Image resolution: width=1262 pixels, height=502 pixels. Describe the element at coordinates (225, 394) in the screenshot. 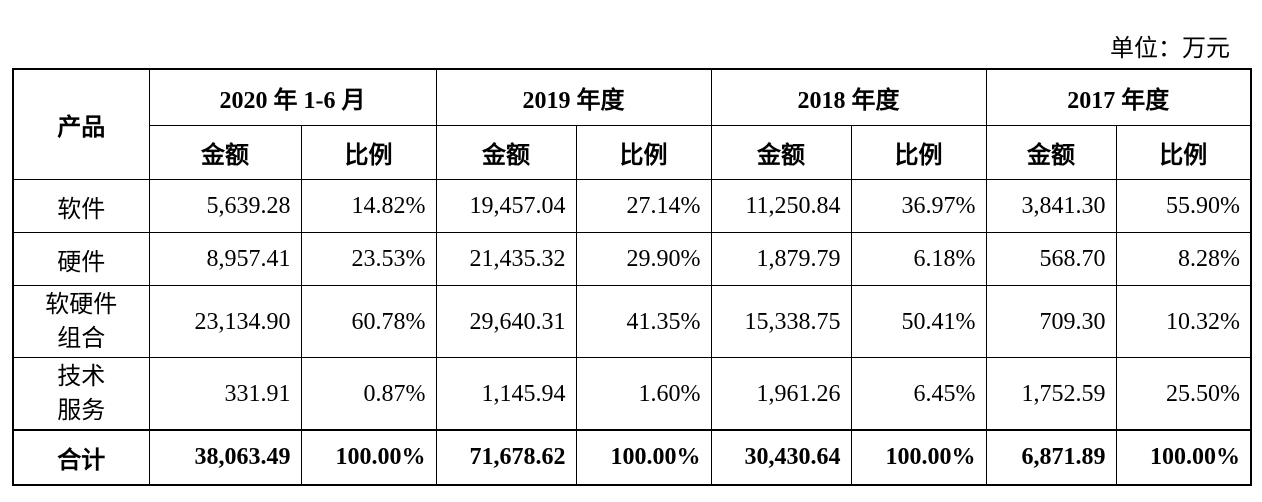

I see `data-cell: 331.91` at that location.